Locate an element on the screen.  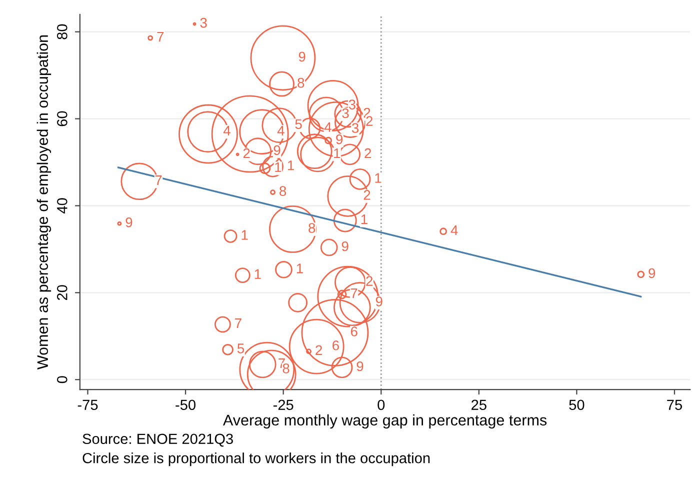
y-tick-label: 0 is located at coordinates (62, 380).